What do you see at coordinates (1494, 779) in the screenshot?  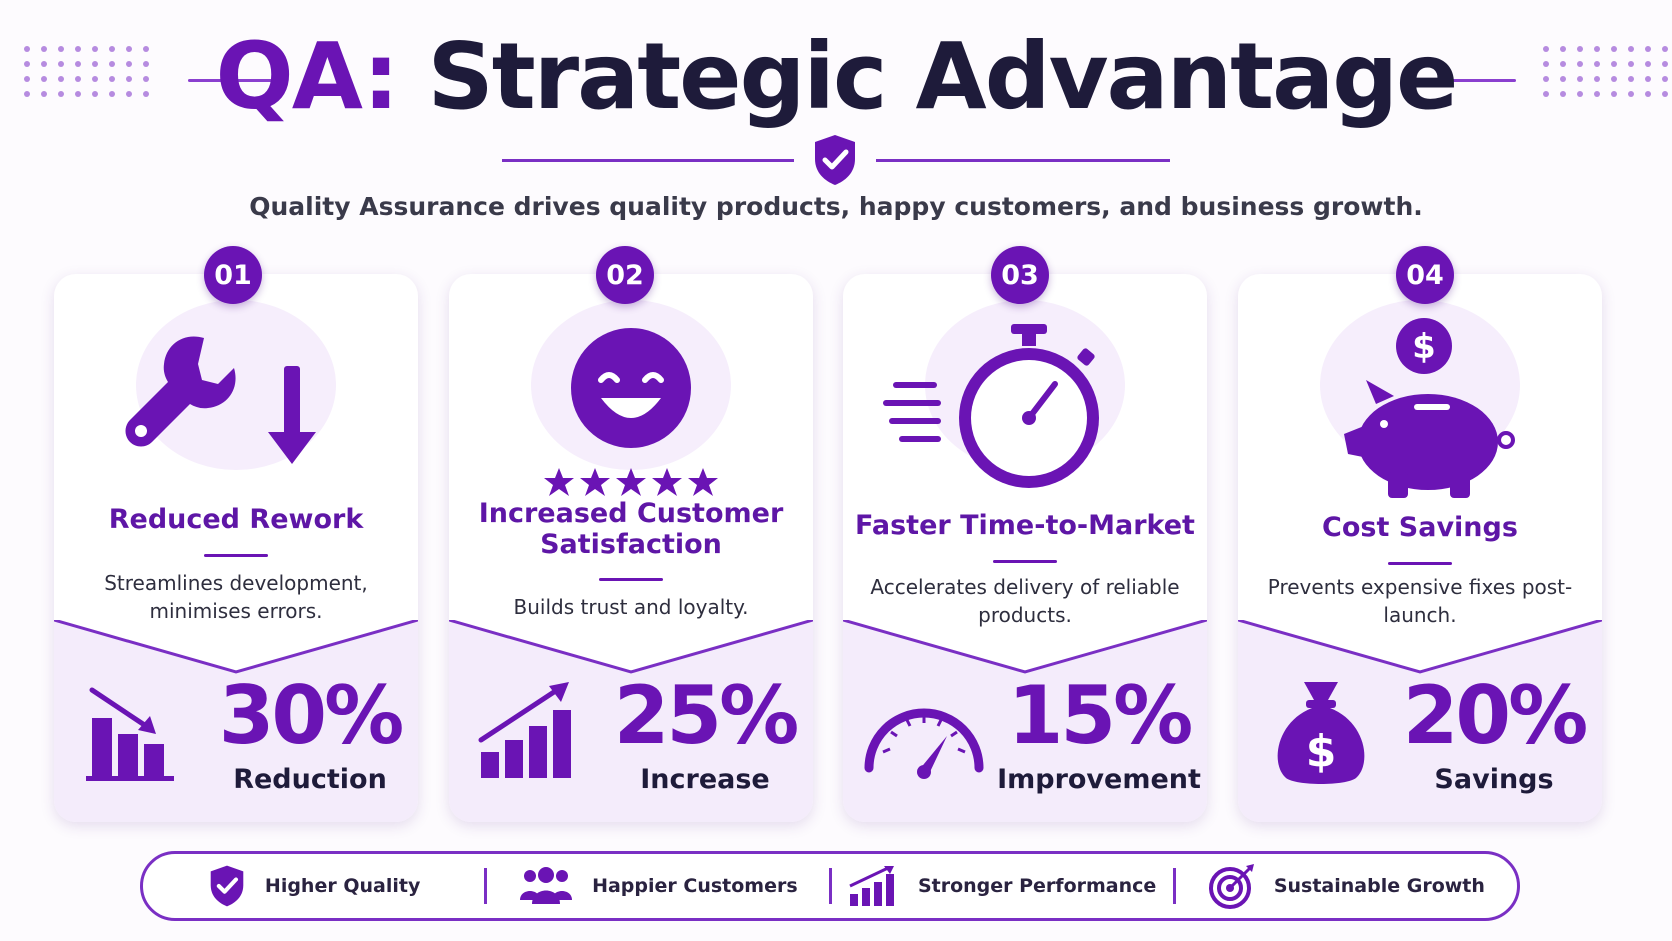 I see `stat-label: Savings` at bounding box center [1494, 779].